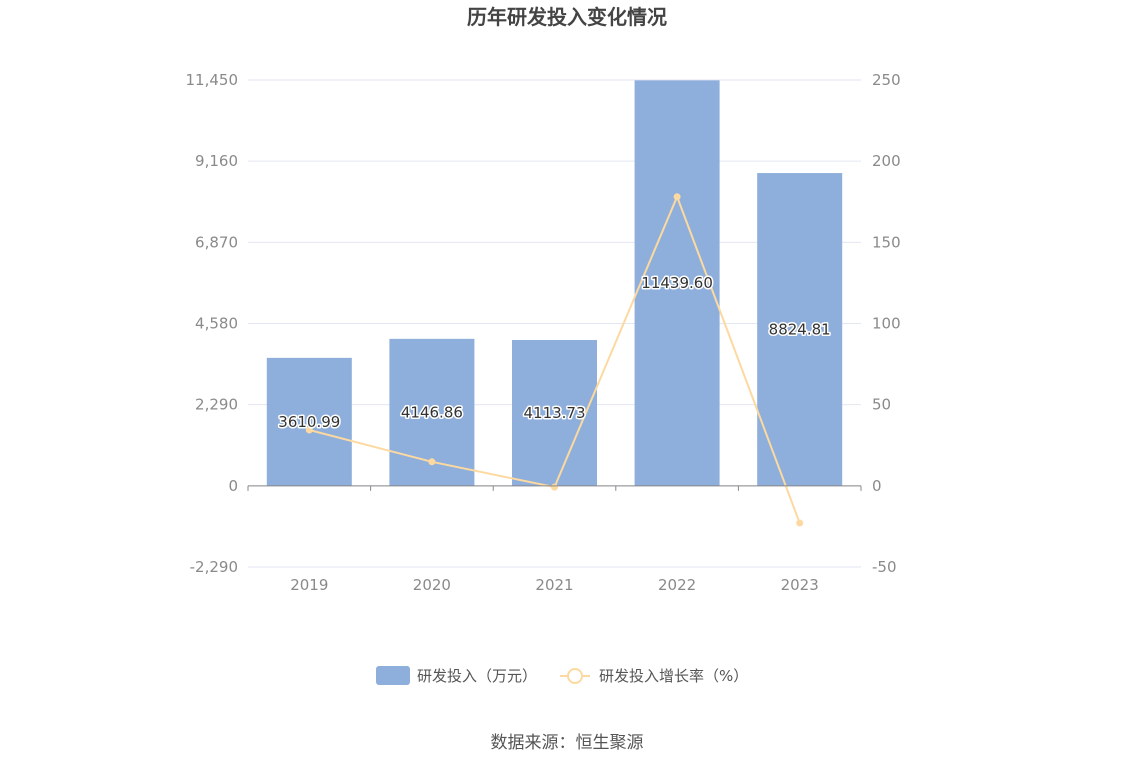 Image resolution: width=1134 pixels, height=766 pixels. What do you see at coordinates (884, 567) in the screenshot?
I see `y-right-tick-label: -50` at bounding box center [884, 567].